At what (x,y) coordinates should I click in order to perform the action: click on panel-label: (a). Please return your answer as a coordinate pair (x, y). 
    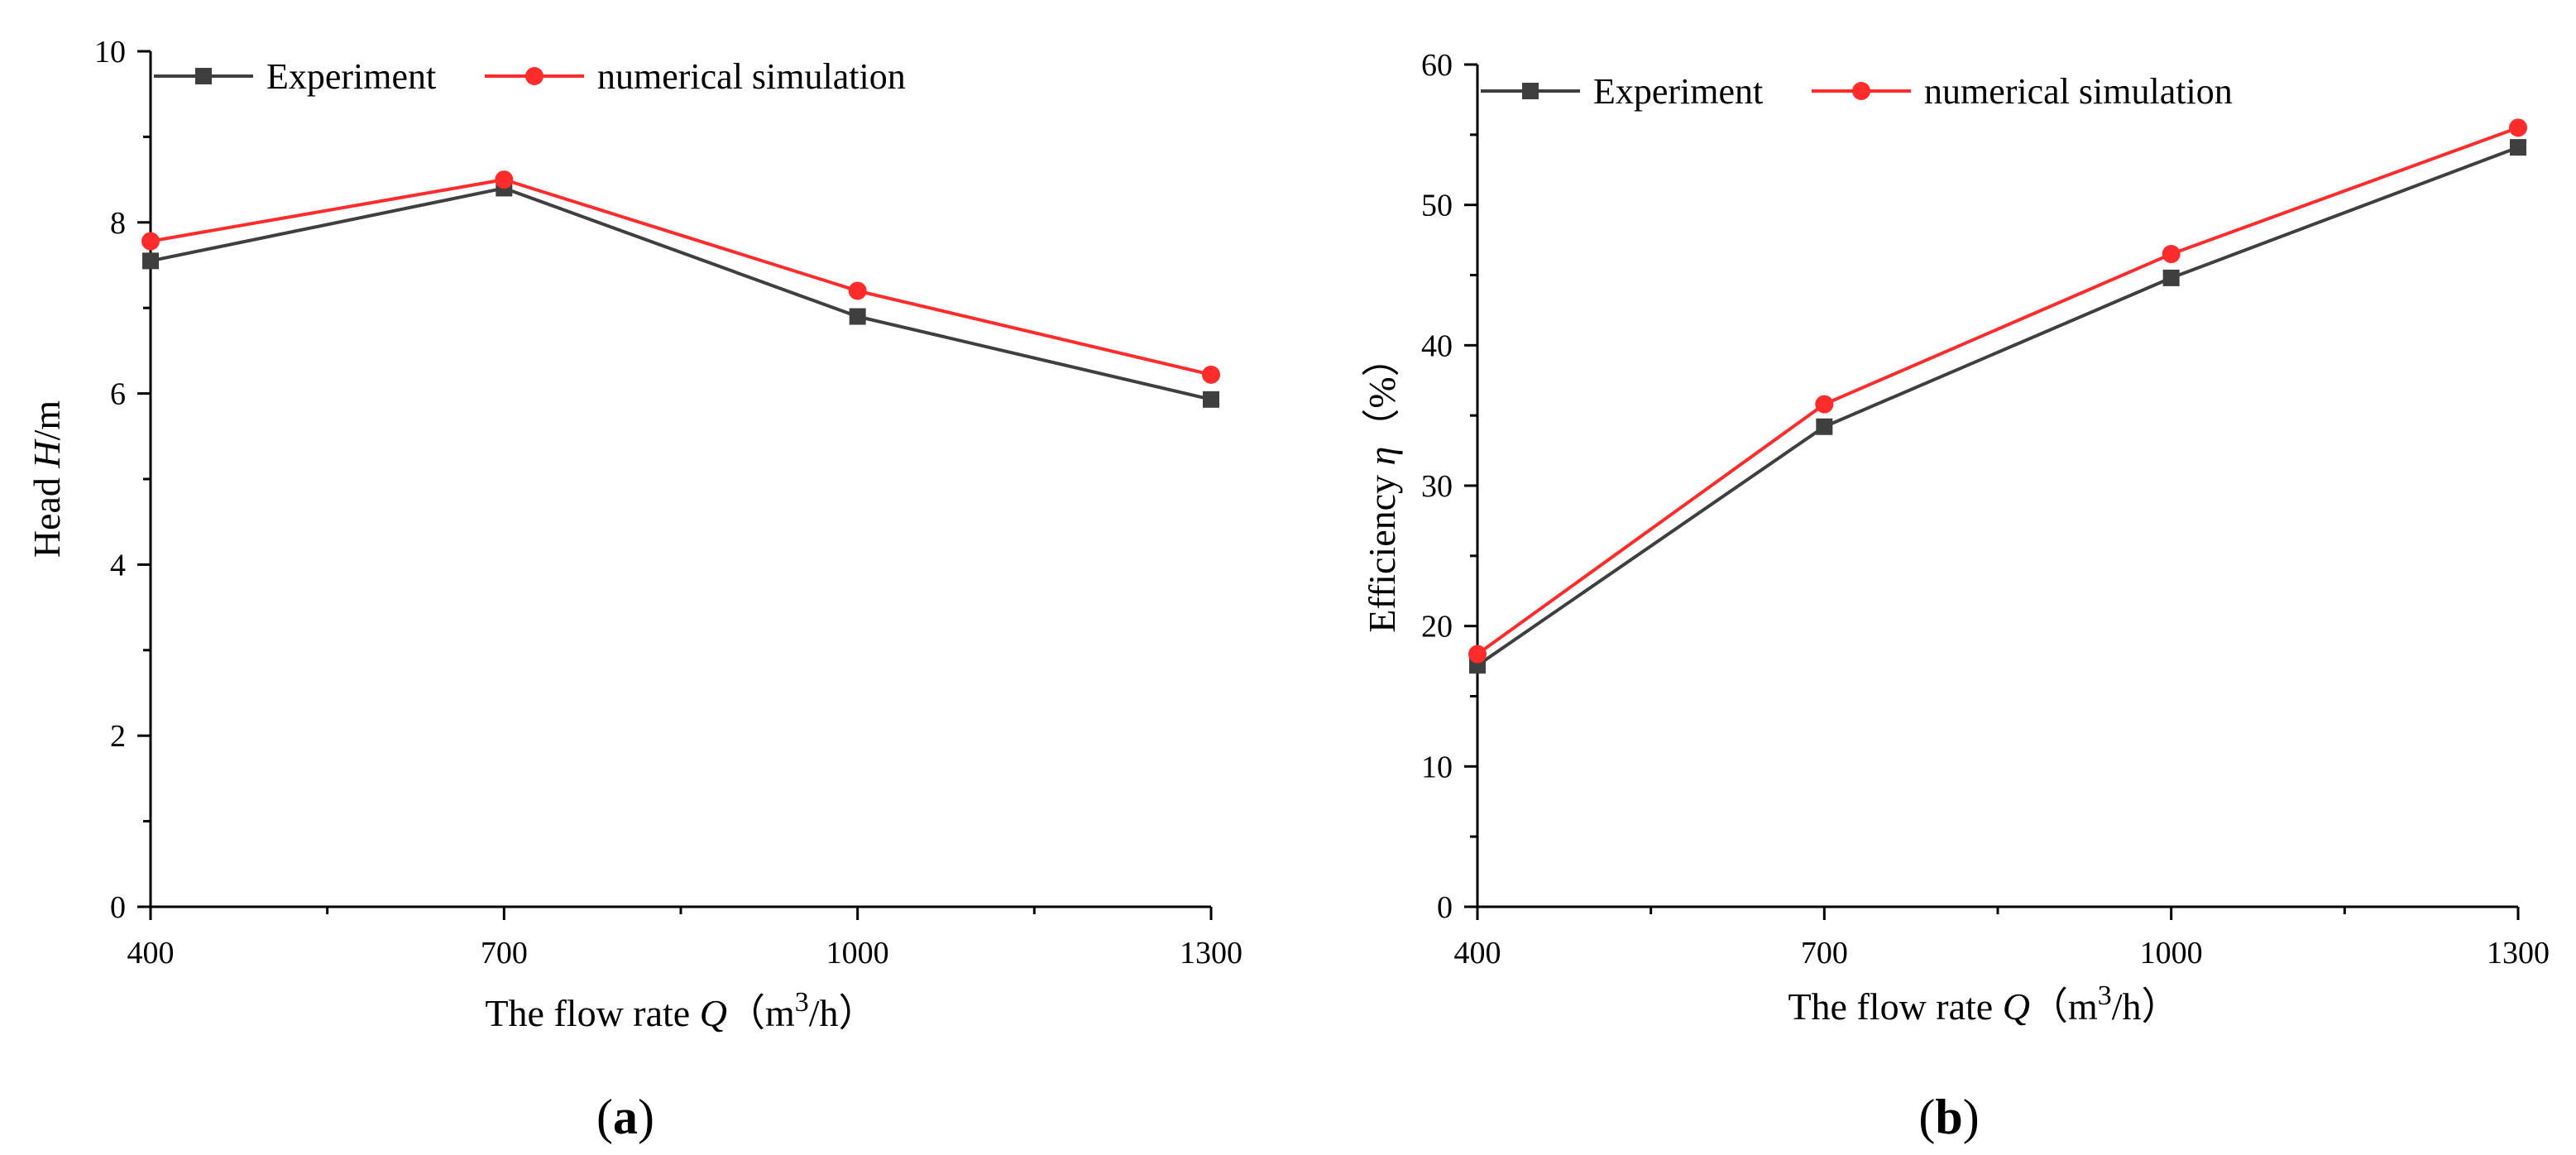
    Looking at the image, I should click on (625, 1117).